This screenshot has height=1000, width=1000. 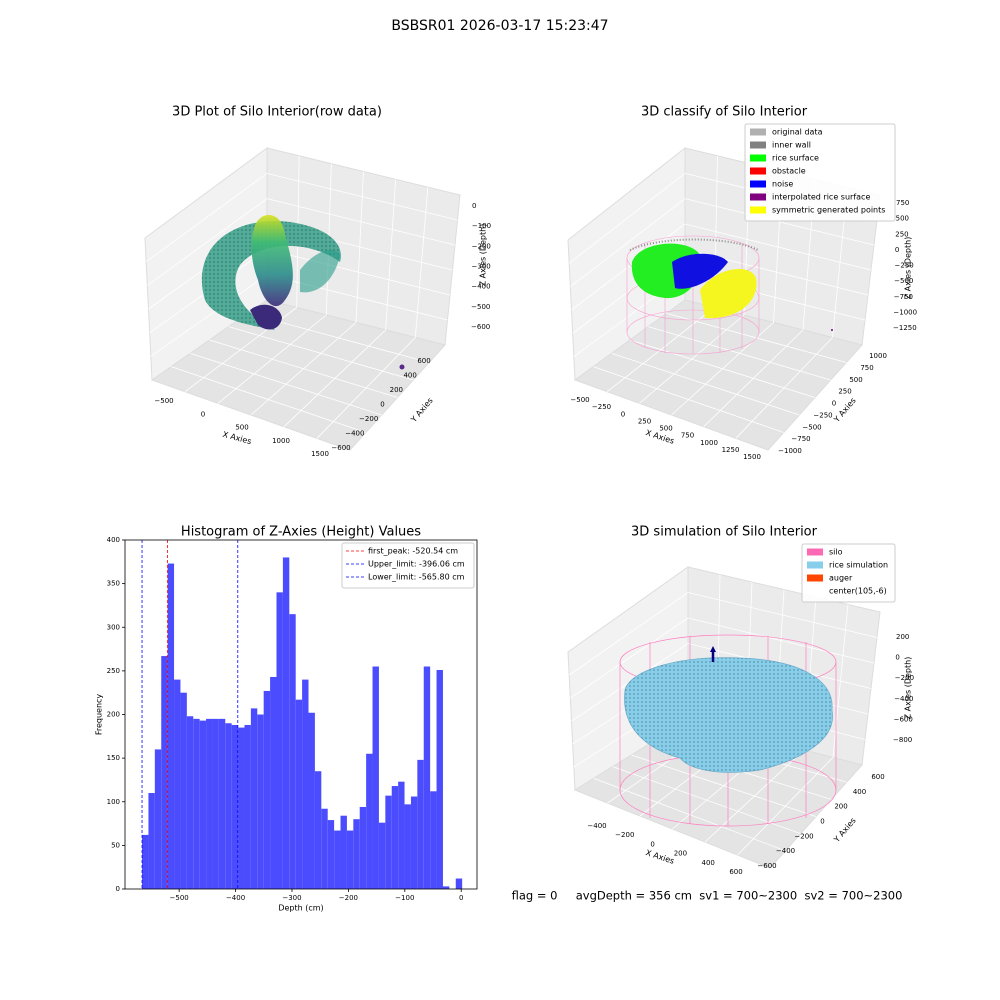 What do you see at coordinates (858, 565) in the screenshot?
I see `legend-label: rice simulation` at bounding box center [858, 565].